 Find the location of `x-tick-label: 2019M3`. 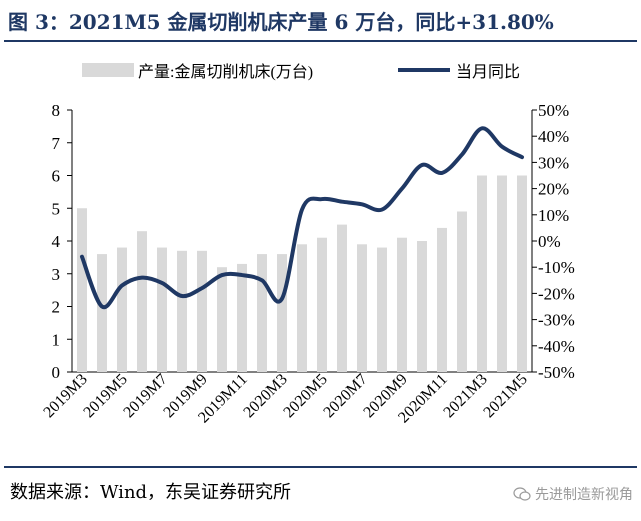

x-tick-label: 2019M3 is located at coordinates (65, 396).